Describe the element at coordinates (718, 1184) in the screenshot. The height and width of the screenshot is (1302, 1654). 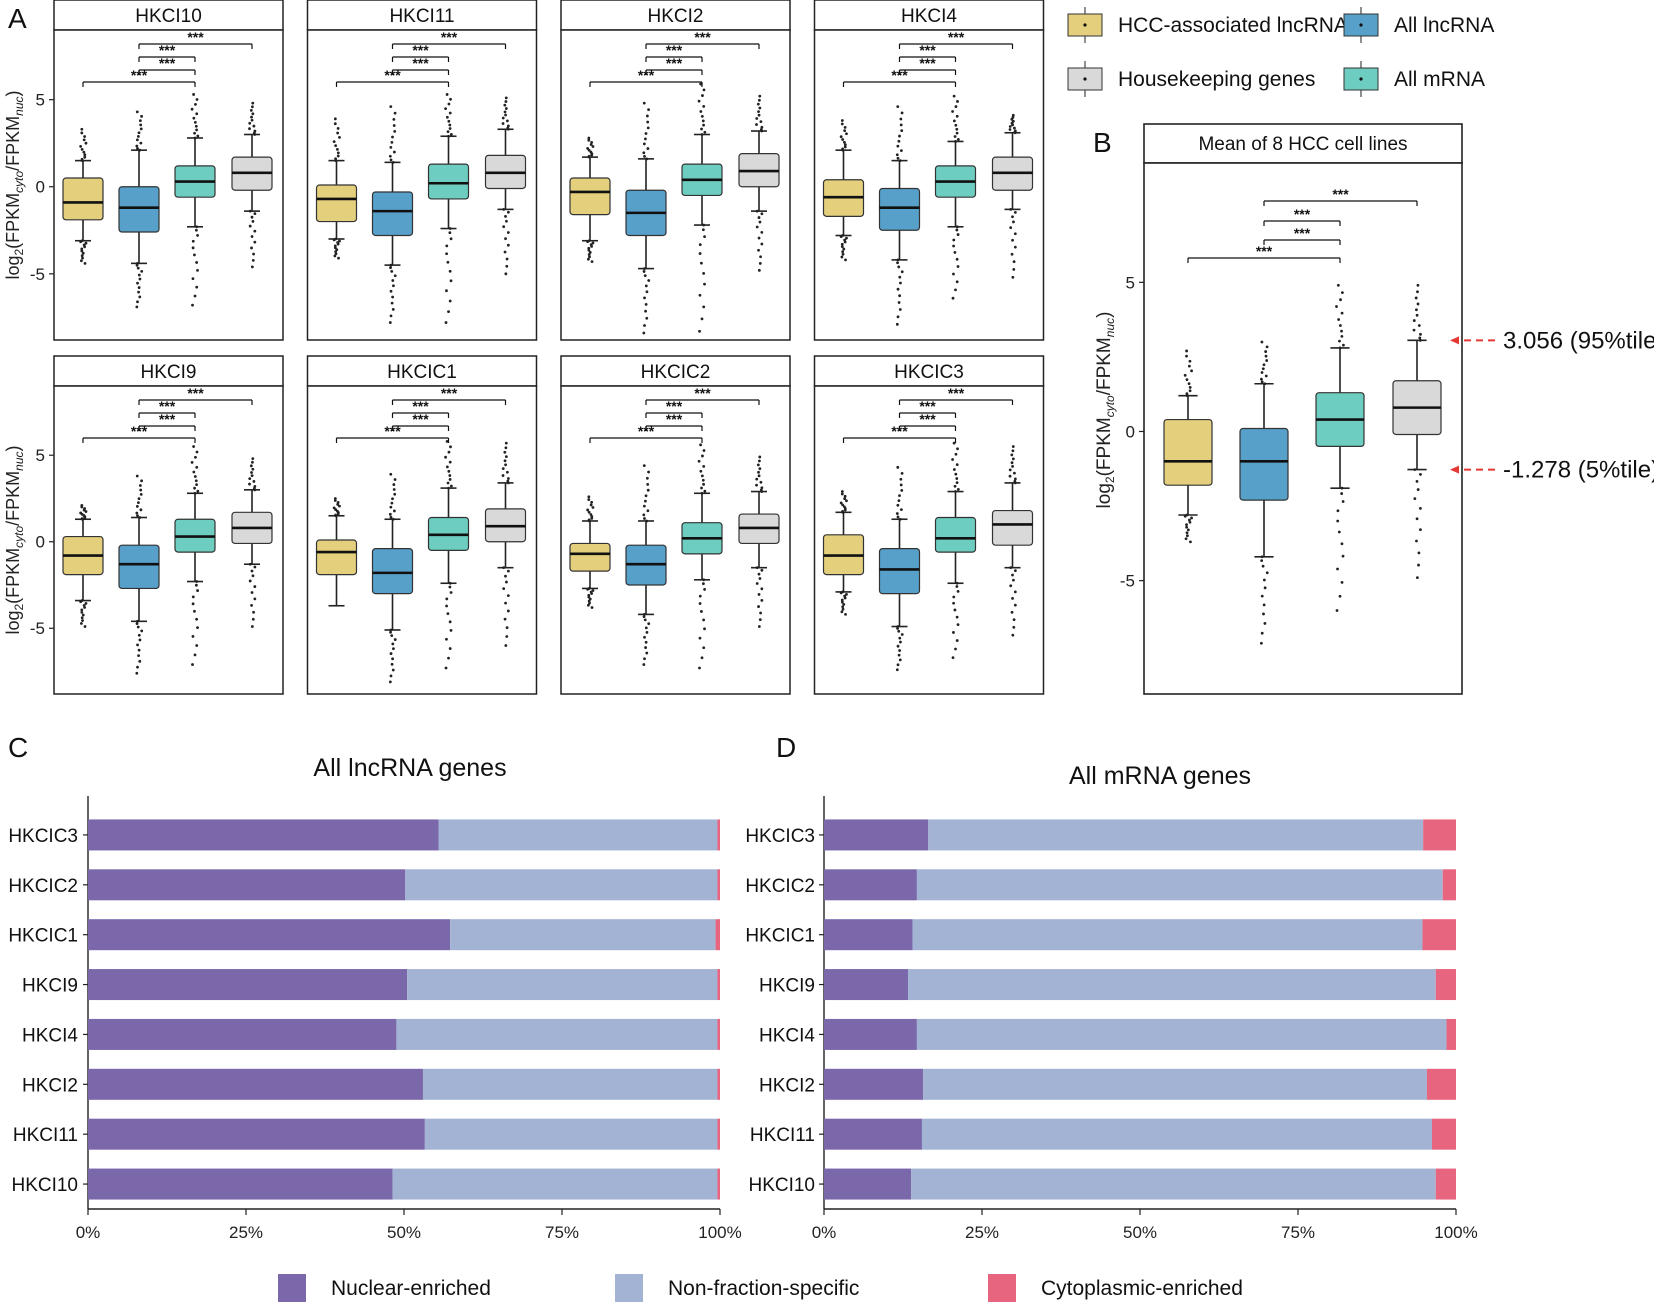
I see `bar-cytoplasmic-hkci10` at that location.